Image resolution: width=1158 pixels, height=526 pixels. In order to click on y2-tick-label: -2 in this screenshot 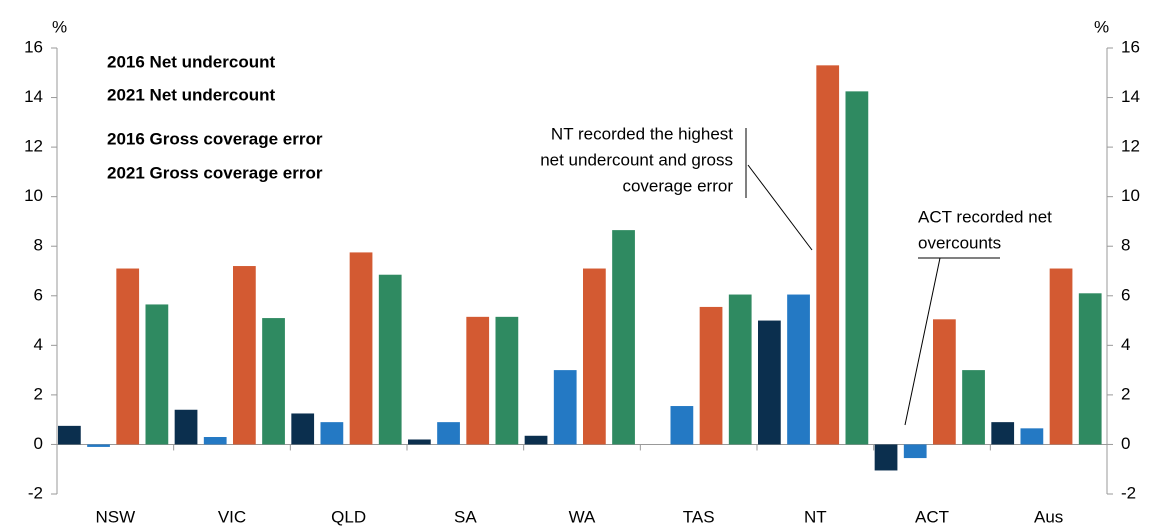, I will do `click(1128, 492)`.